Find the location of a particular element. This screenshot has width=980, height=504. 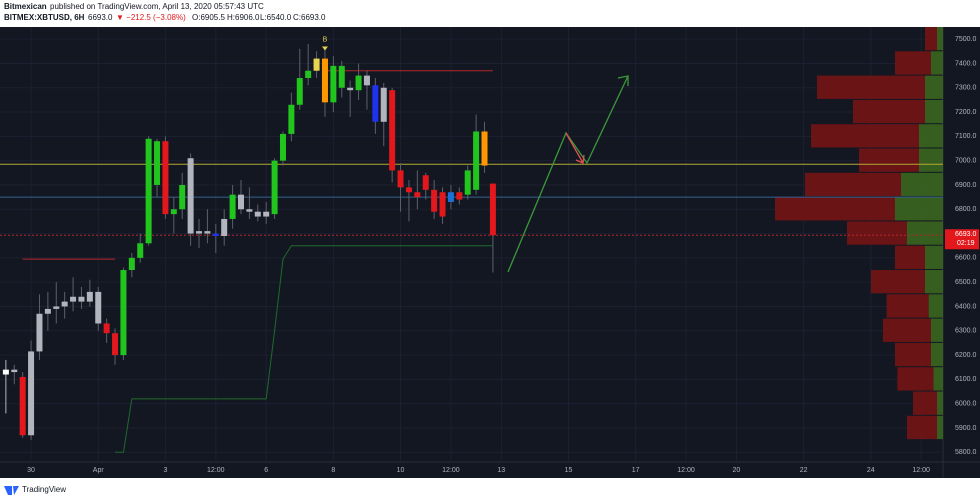

logo is located at coordinates (11, 490).